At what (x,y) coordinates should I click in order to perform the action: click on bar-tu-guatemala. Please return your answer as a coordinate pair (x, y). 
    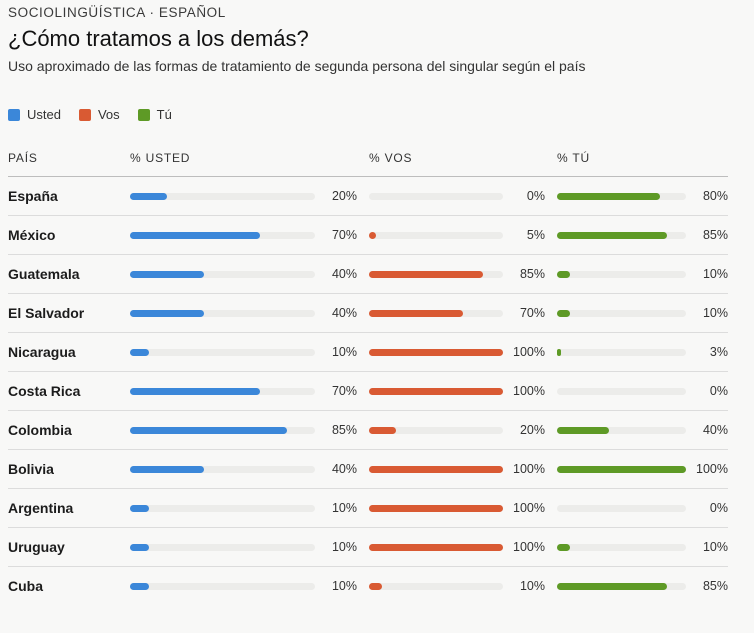
    Looking at the image, I should click on (563, 274).